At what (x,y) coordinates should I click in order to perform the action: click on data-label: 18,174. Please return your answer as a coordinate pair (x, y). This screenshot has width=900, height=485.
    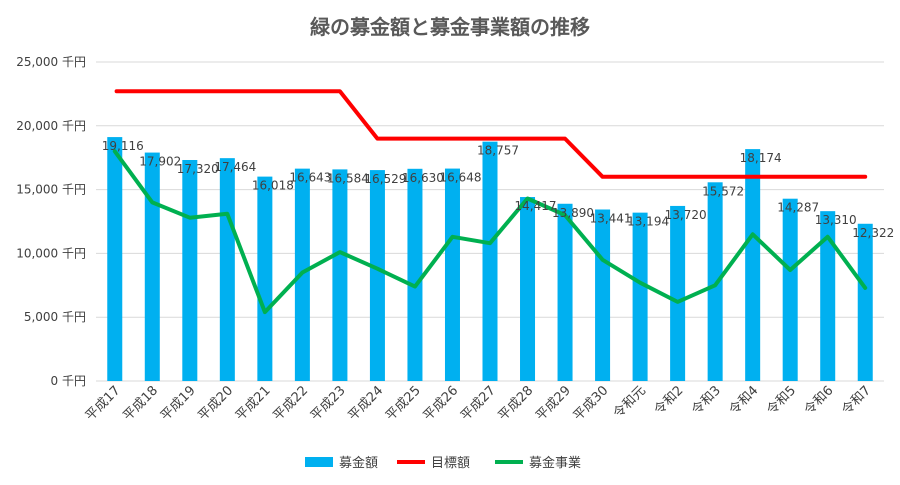
    Looking at the image, I should click on (761, 158).